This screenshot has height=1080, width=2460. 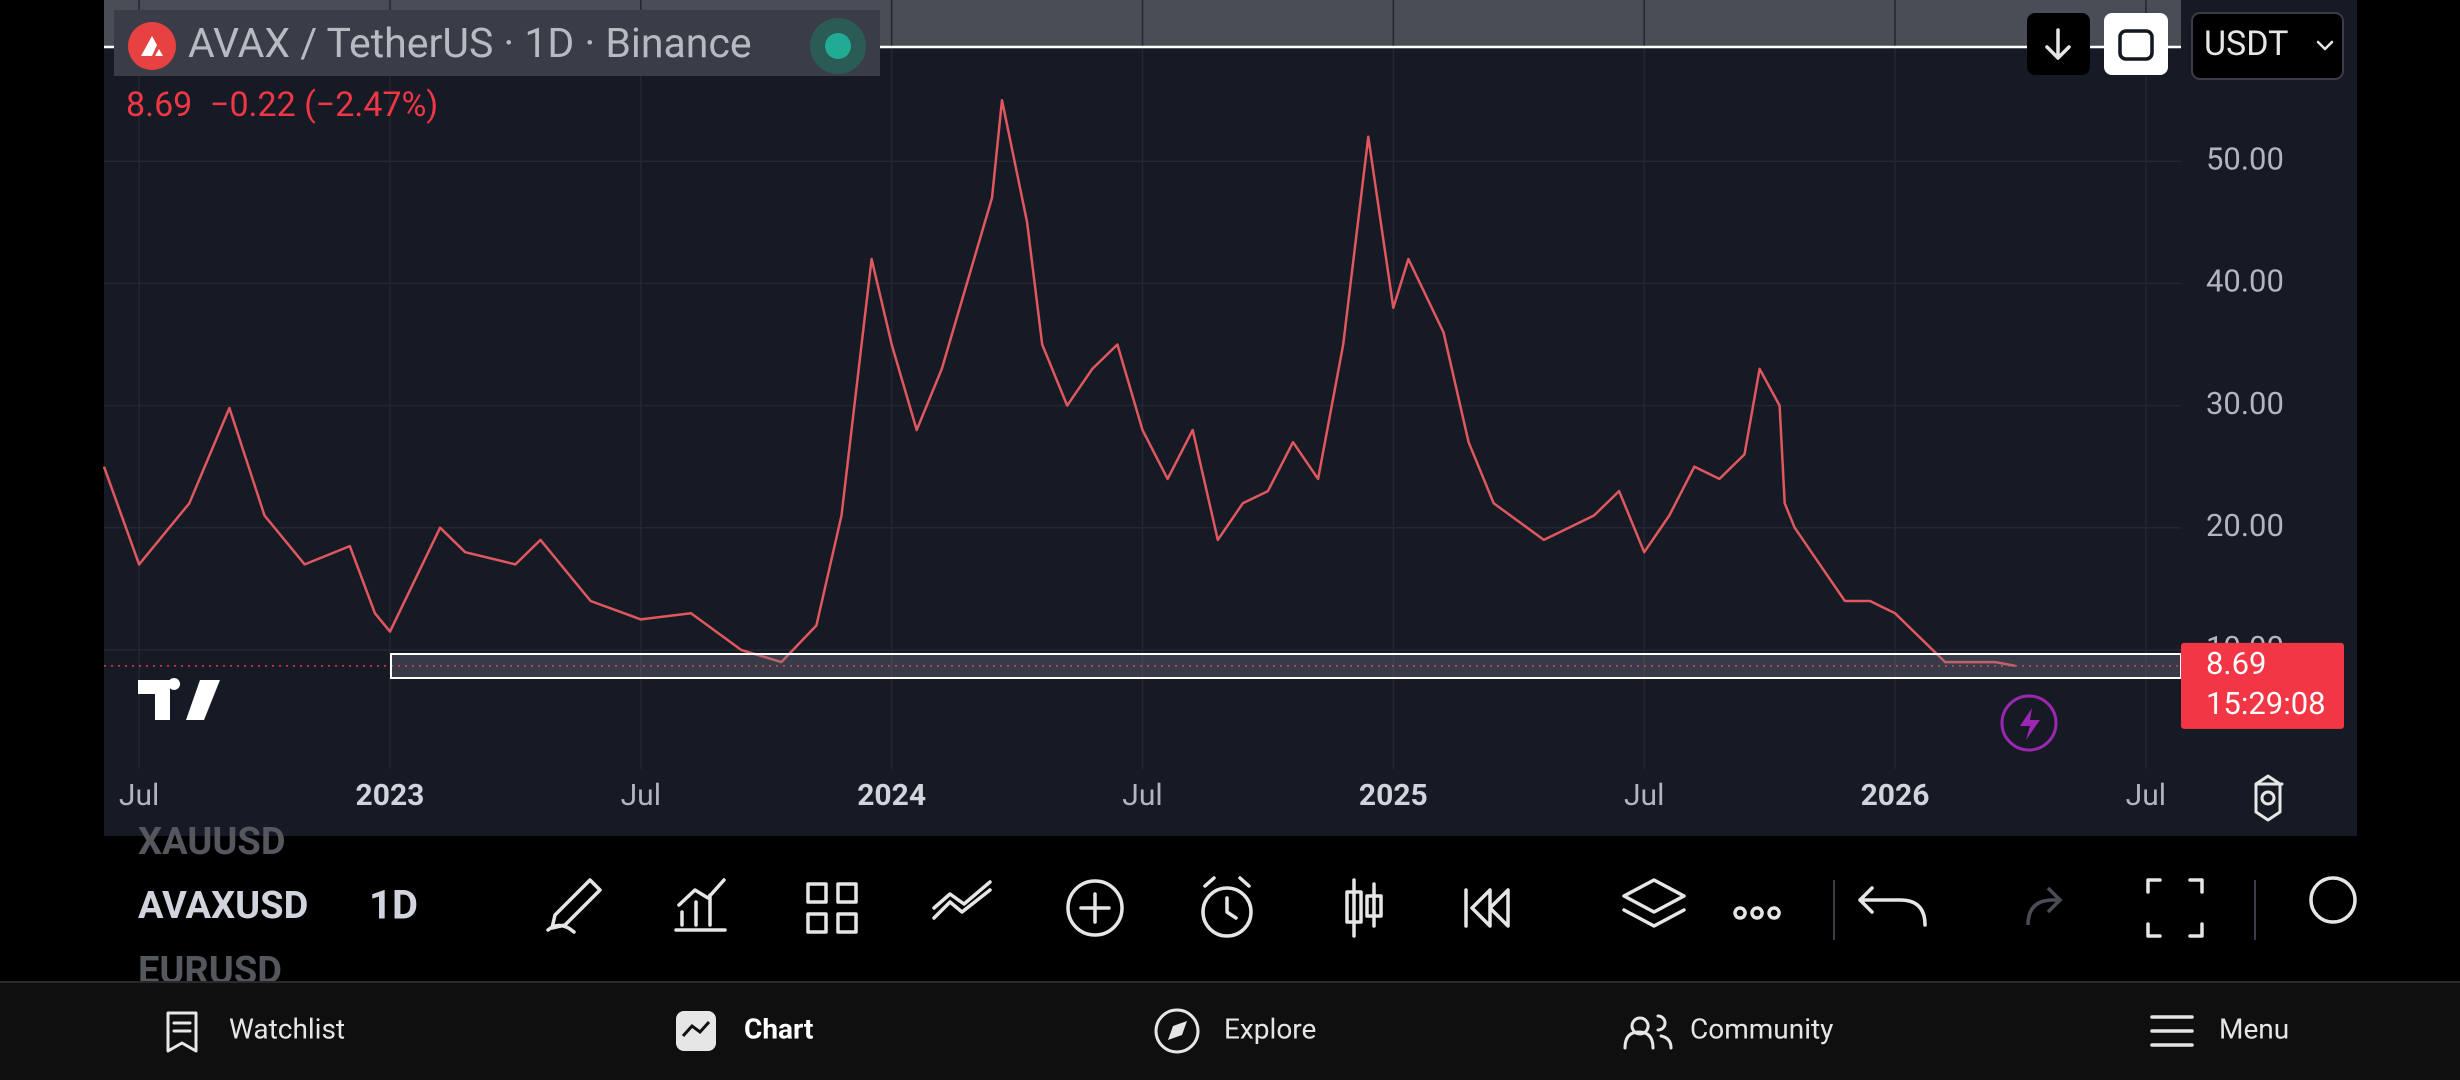 I want to click on y-tick-label: 20.00, so click(x=2245, y=525).